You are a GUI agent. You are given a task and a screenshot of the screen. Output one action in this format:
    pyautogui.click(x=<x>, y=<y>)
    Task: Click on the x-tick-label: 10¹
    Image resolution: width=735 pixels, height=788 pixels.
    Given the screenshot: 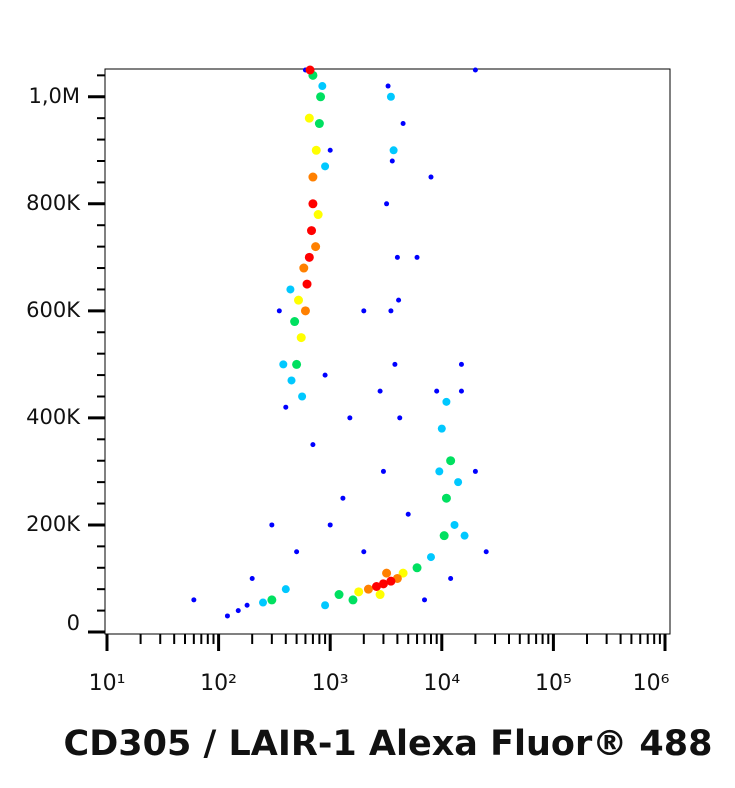 What is the action you would take?
    pyautogui.click(x=107, y=683)
    